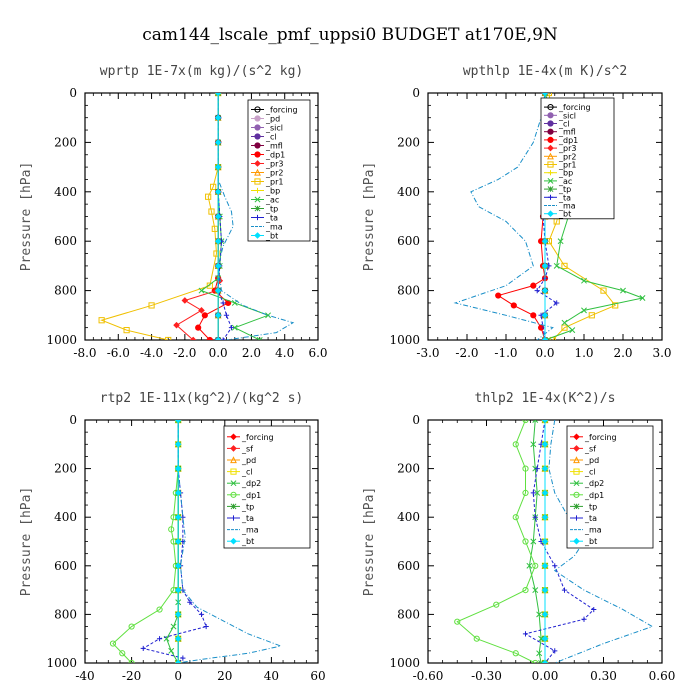  Describe the element at coordinates (271, 236) in the screenshot. I see `legend-label: _bt` at that location.